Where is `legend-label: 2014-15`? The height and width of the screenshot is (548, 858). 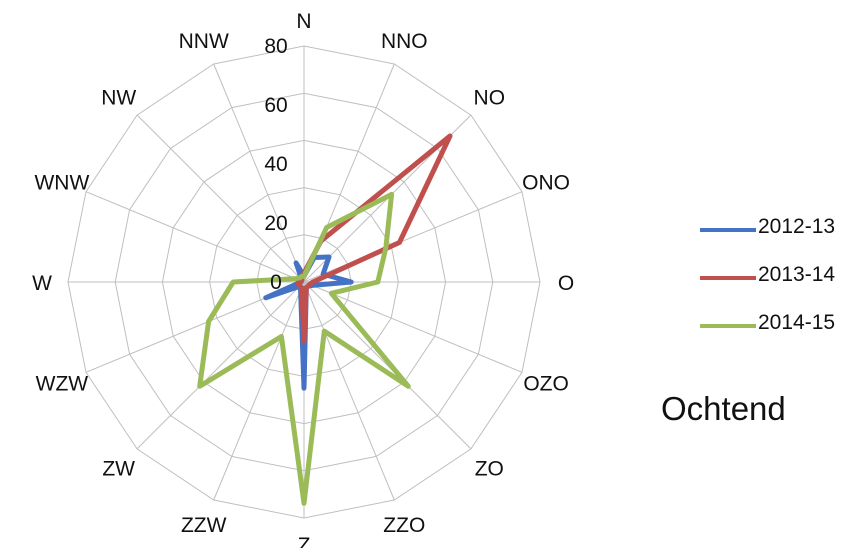 legend-label: 2014-15 is located at coordinates (796, 323).